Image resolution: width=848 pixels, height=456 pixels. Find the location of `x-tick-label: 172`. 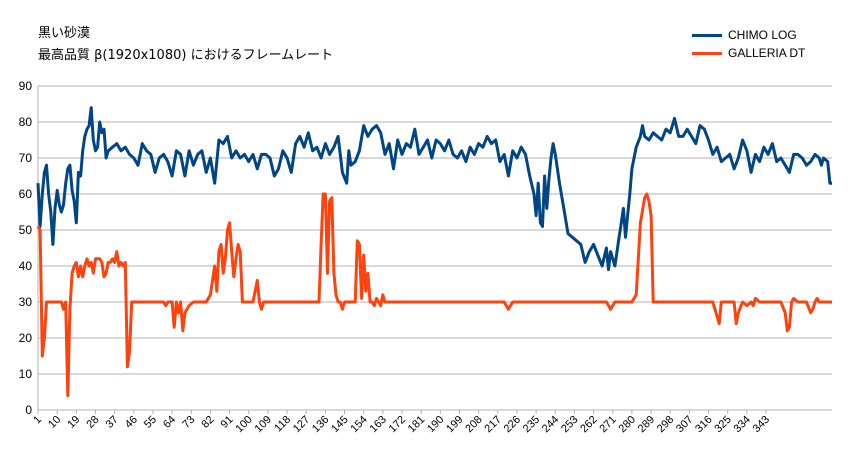

x-tick-label: 172 is located at coordinates (397, 424).